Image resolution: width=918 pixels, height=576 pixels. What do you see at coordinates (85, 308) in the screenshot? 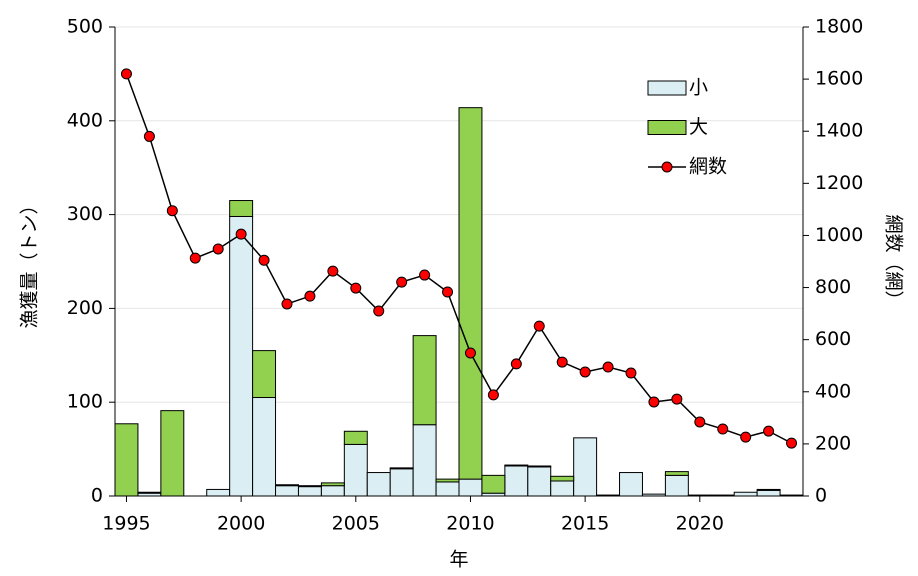
I see `y-tick-label: 200` at bounding box center [85, 308].